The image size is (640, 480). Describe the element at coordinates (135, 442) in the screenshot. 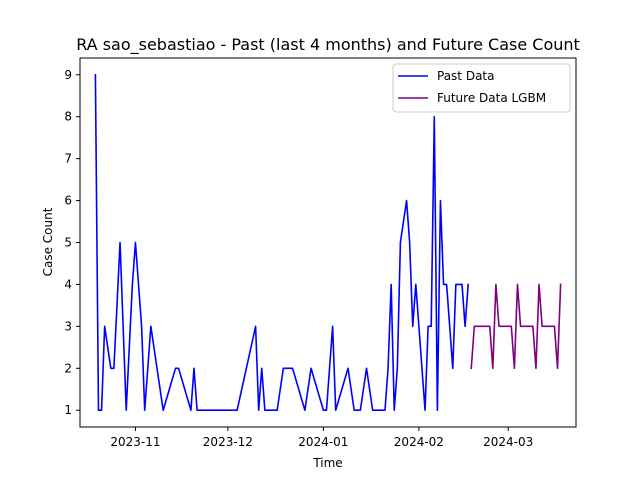

I see `x-tick-label: 2023-11` at that location.